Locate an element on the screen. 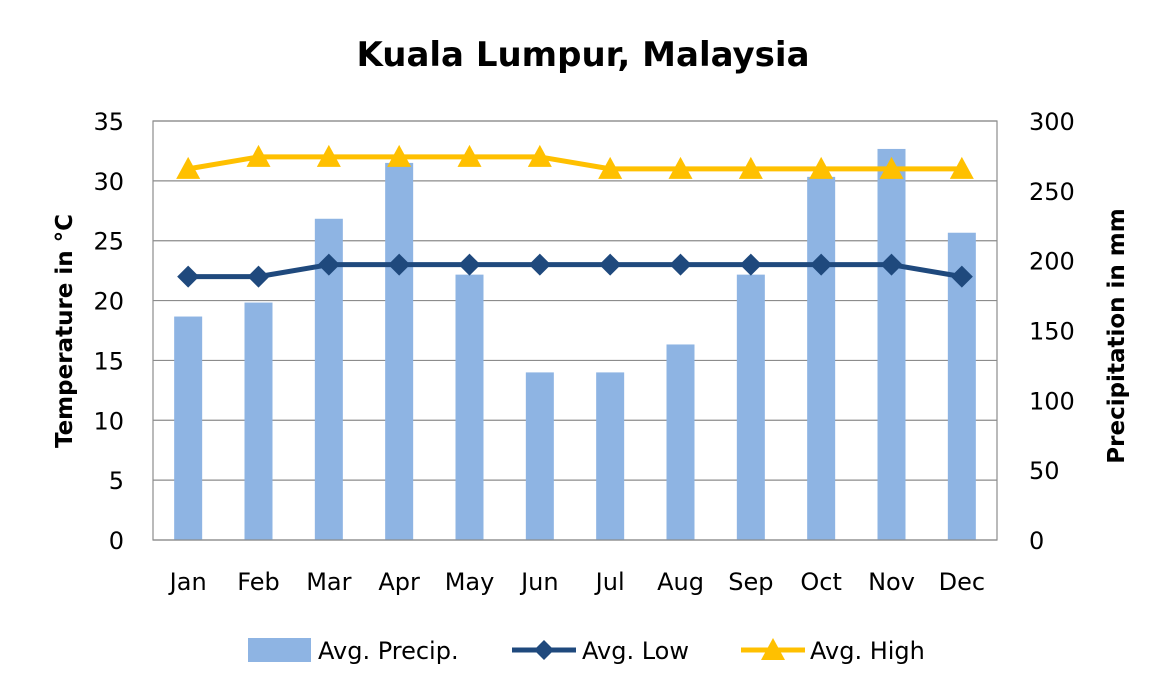 The image size is (1170, 700). x-tick-label: Apr is located at coordinates (399, 582).